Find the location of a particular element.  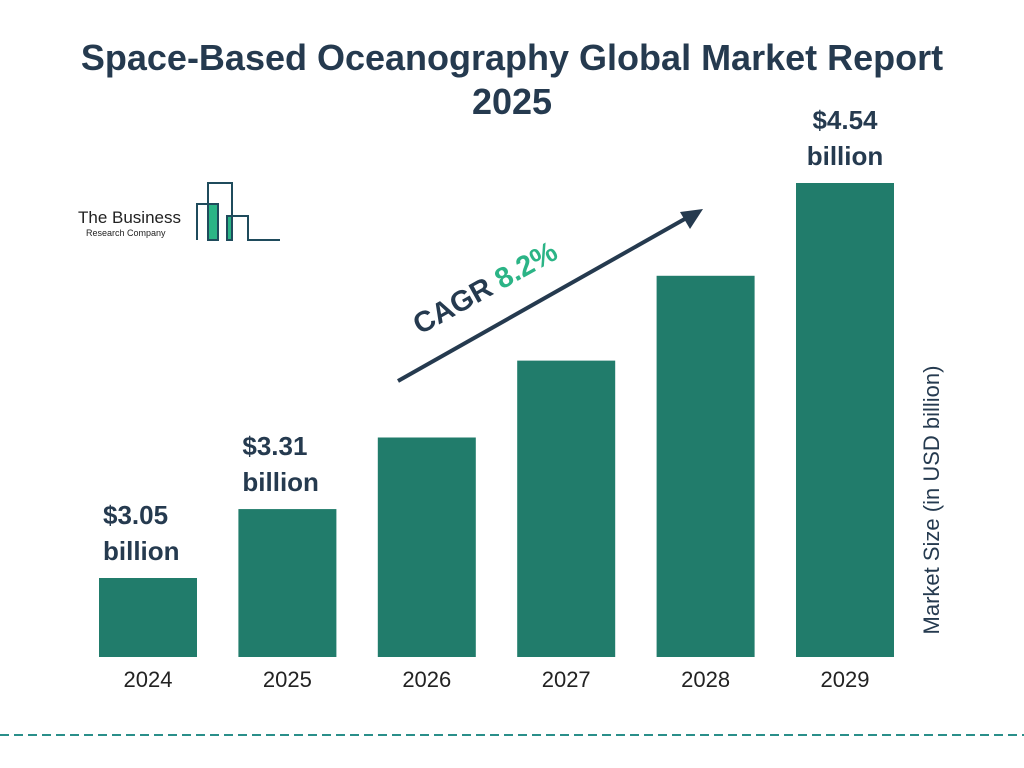

x-tick-label: 2026 is located at coordinates (426, 679).